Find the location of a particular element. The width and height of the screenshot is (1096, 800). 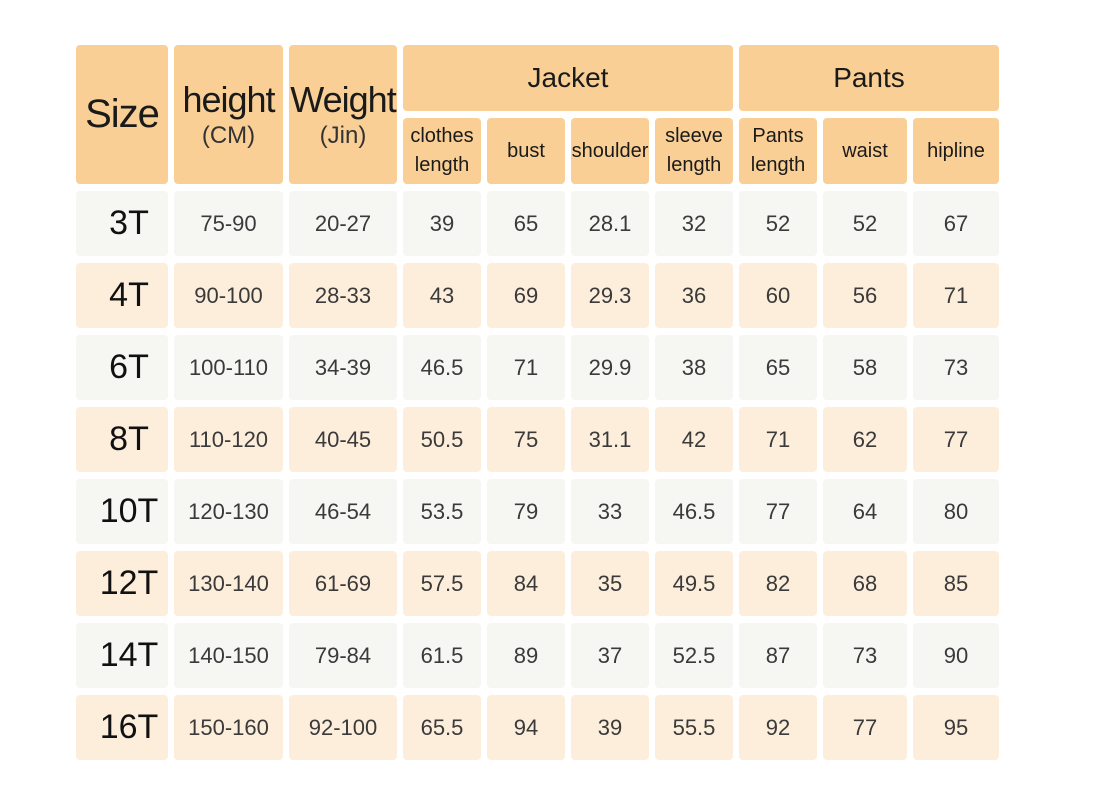

header-sub-text: bust is located at coordinates (526, 150).